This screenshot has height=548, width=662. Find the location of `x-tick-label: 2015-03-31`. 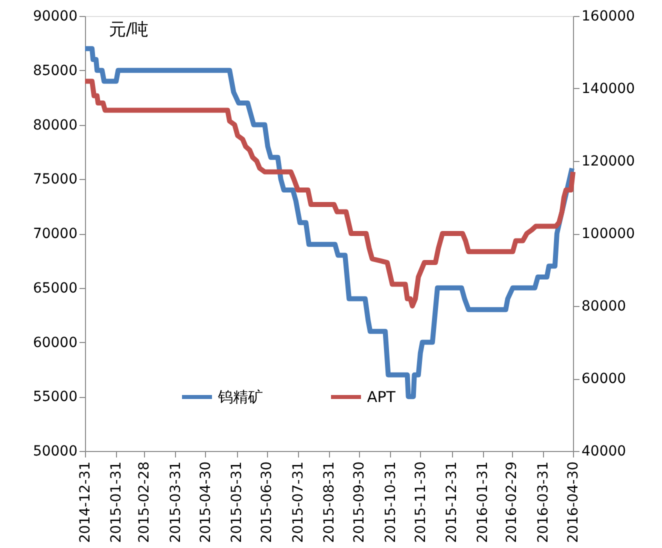

x-tick-label: 2015-03-31 is located at coordinates (176, 502).